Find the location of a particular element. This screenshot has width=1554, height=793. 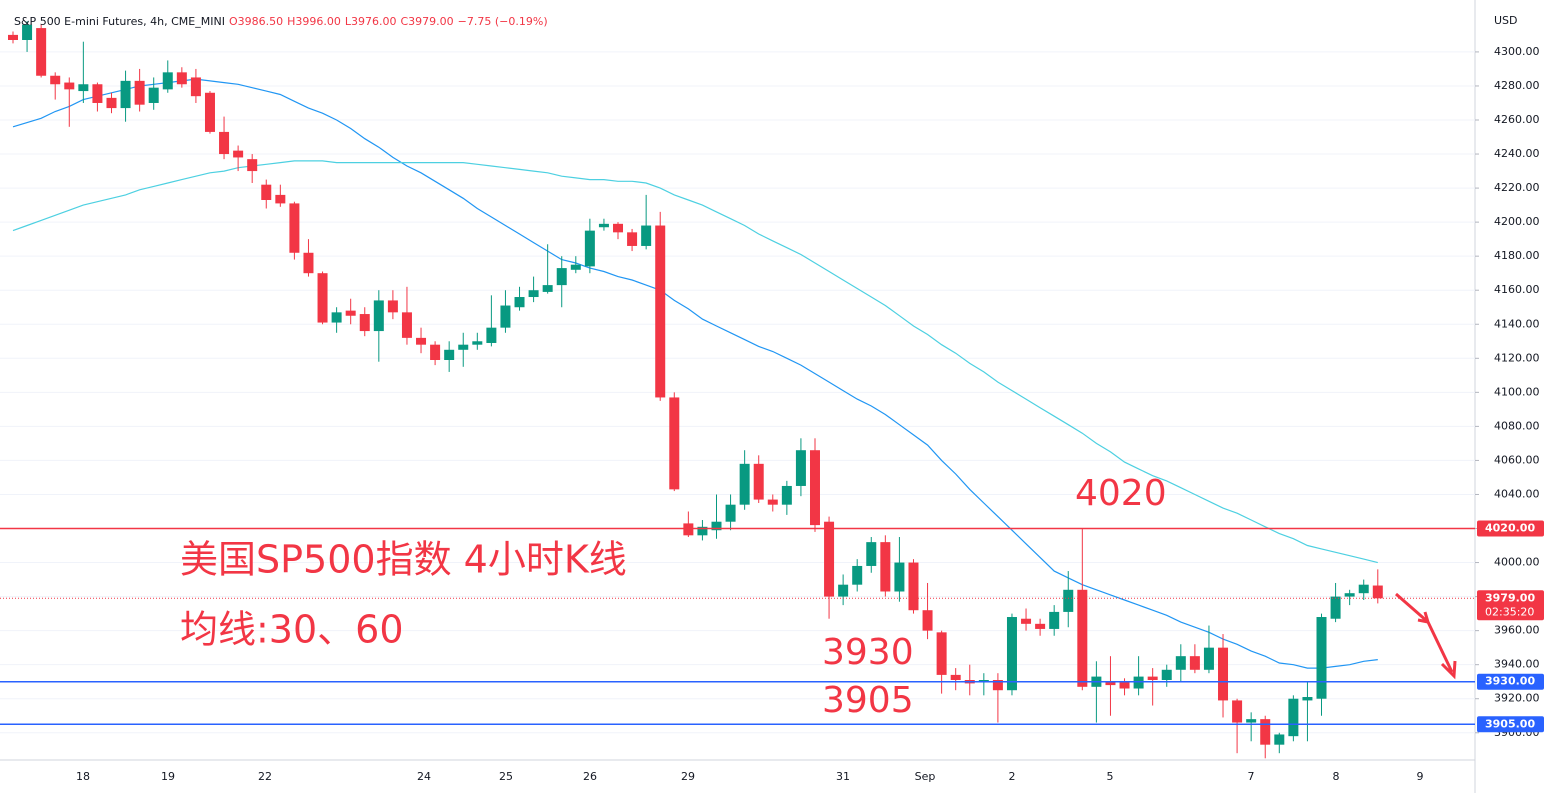

countdown: 02:35:20 is located at coordinates (1509, 611).